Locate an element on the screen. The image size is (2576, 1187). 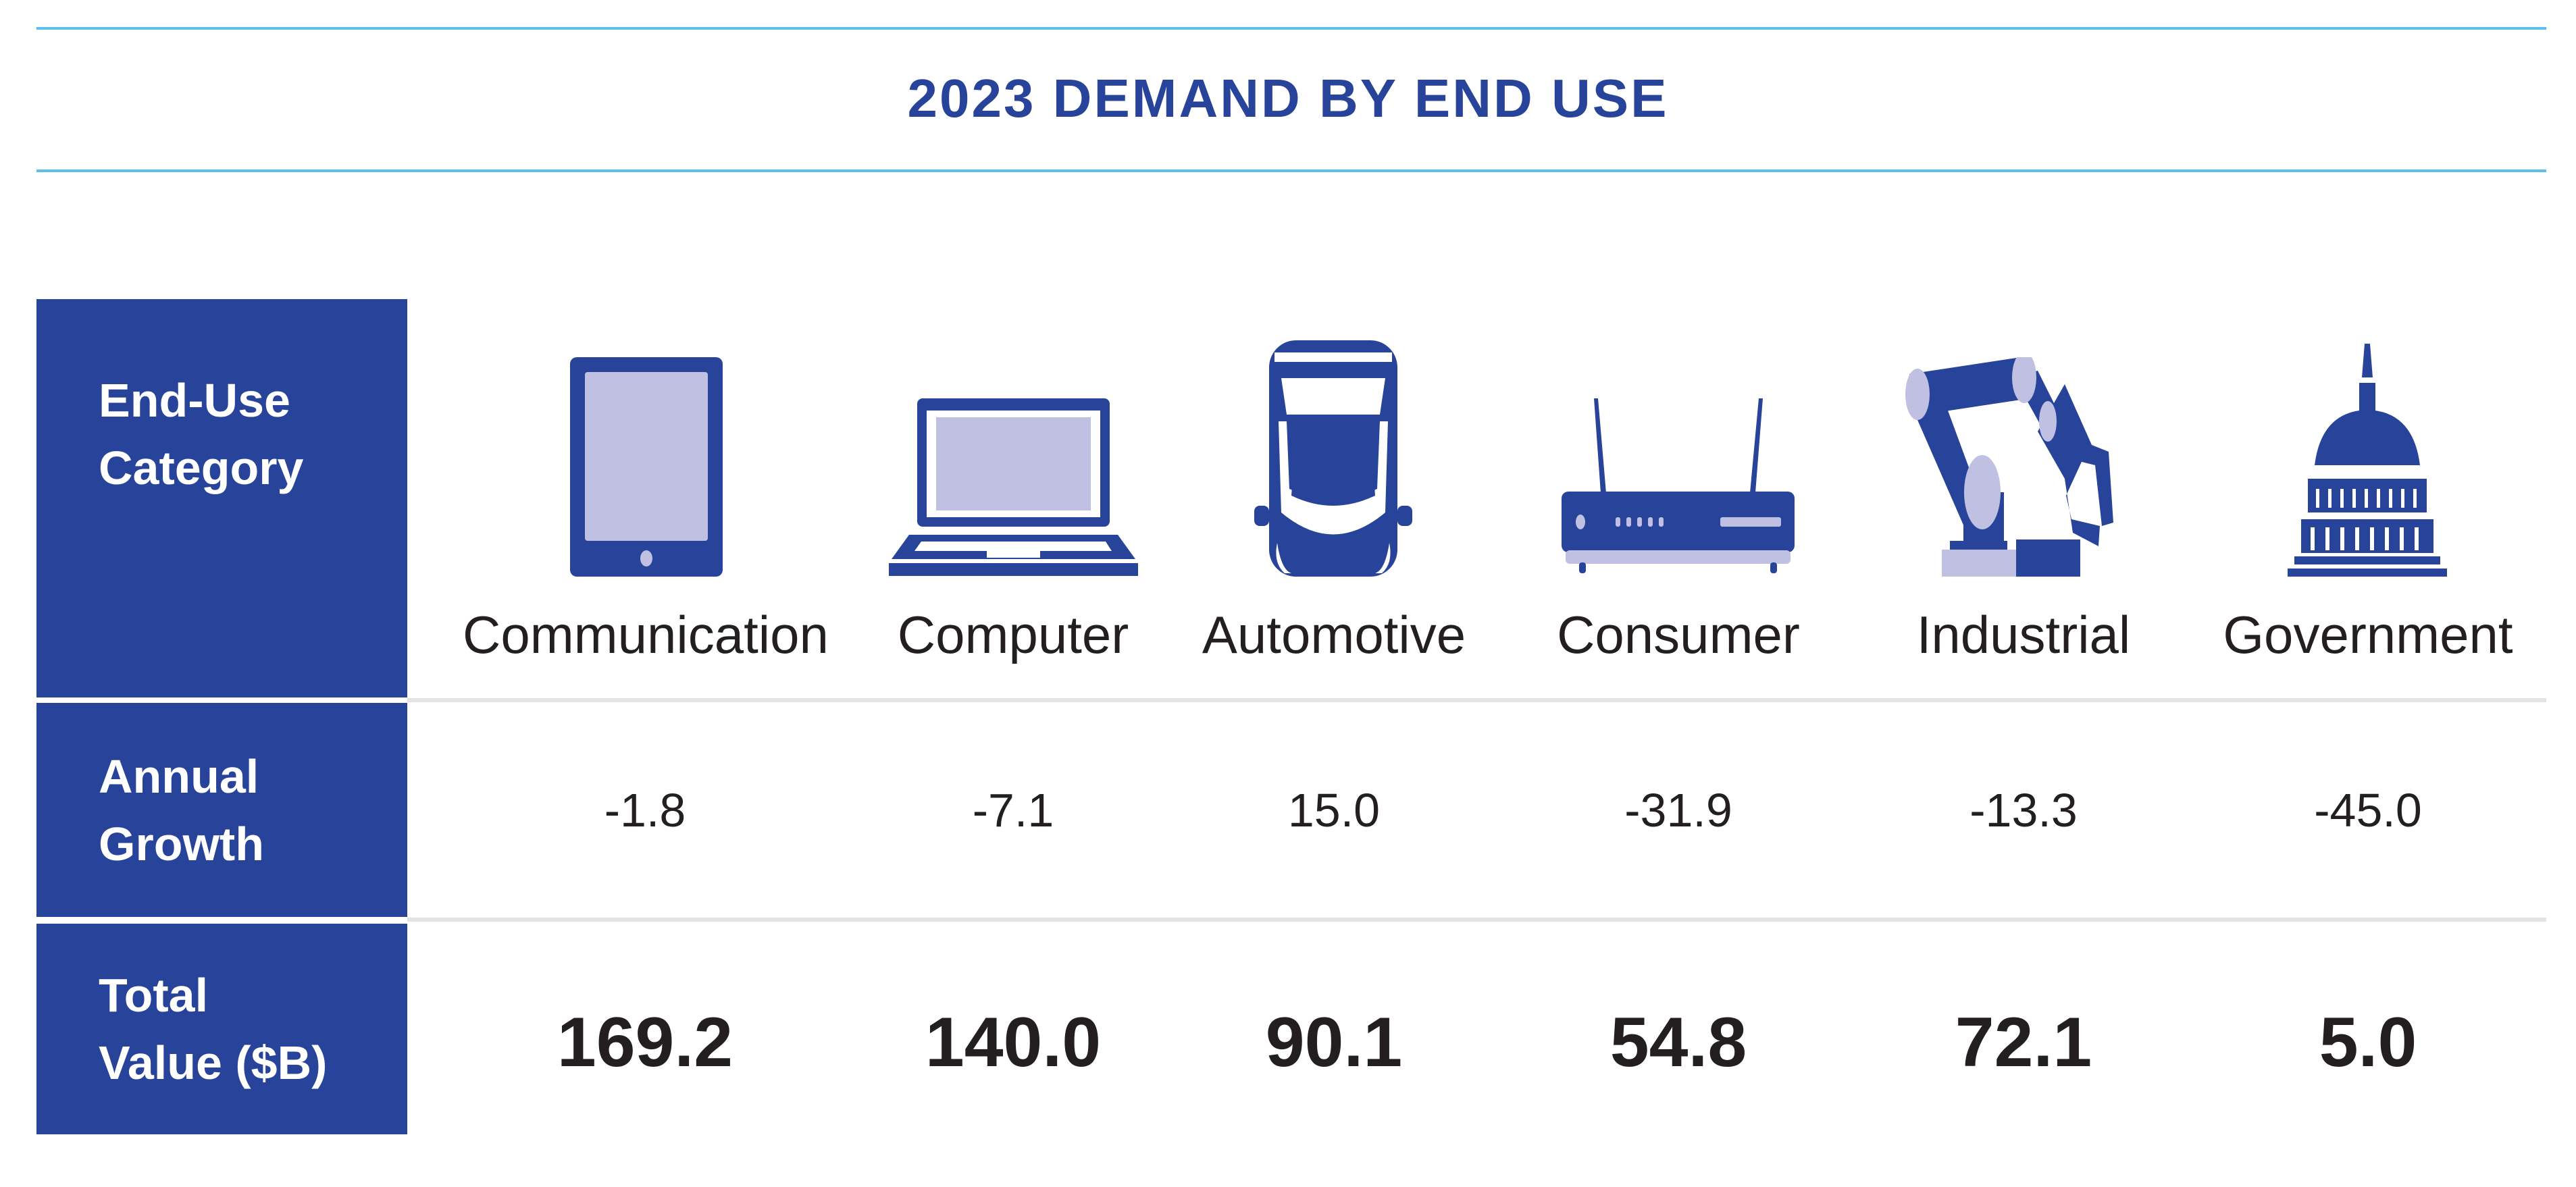
row-header-growth: Annual Growth is located at coordinates (221, 810).